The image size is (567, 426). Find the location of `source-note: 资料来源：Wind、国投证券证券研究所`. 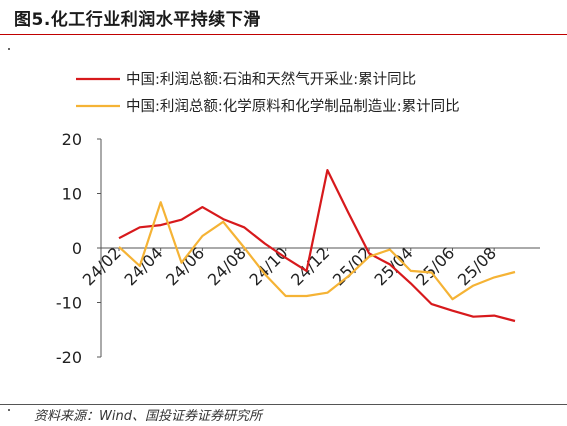

source-note: 资料来源：Wind、国投证券证券研究所 is located at coordinates (148, 416).